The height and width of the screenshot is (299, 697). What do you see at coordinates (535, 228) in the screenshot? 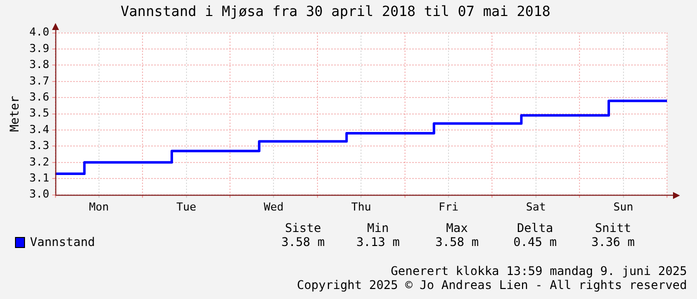
I see `text: Delta` at bounding box center [535, 228].